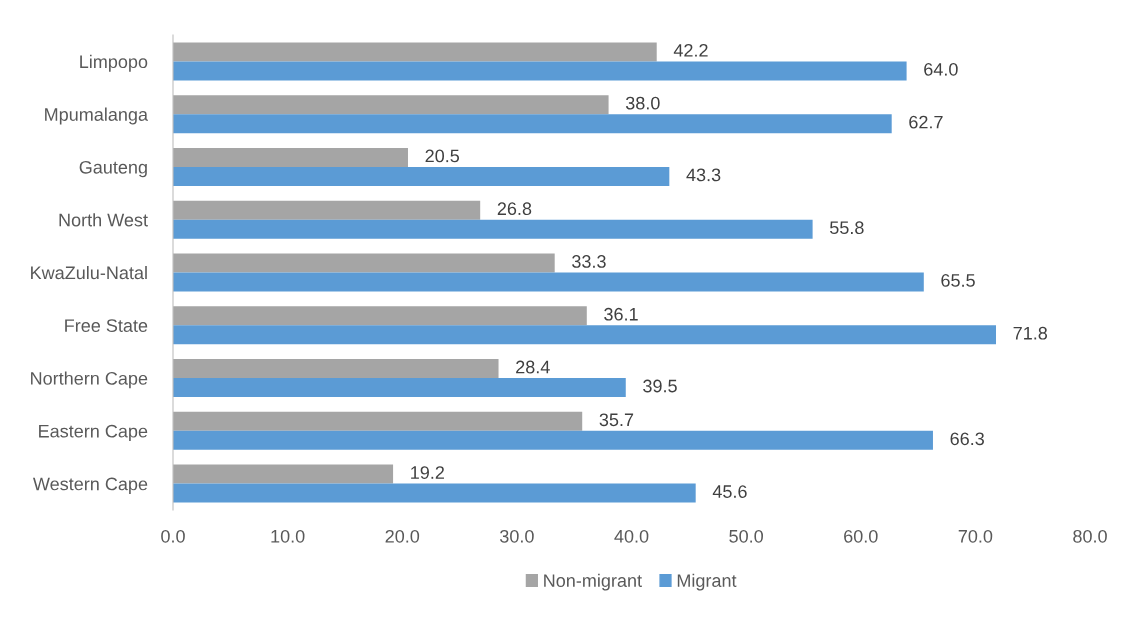 The height and width of the screenshot is (617, 1126). I want to click on data-label: 64.0, so click(941, 69).